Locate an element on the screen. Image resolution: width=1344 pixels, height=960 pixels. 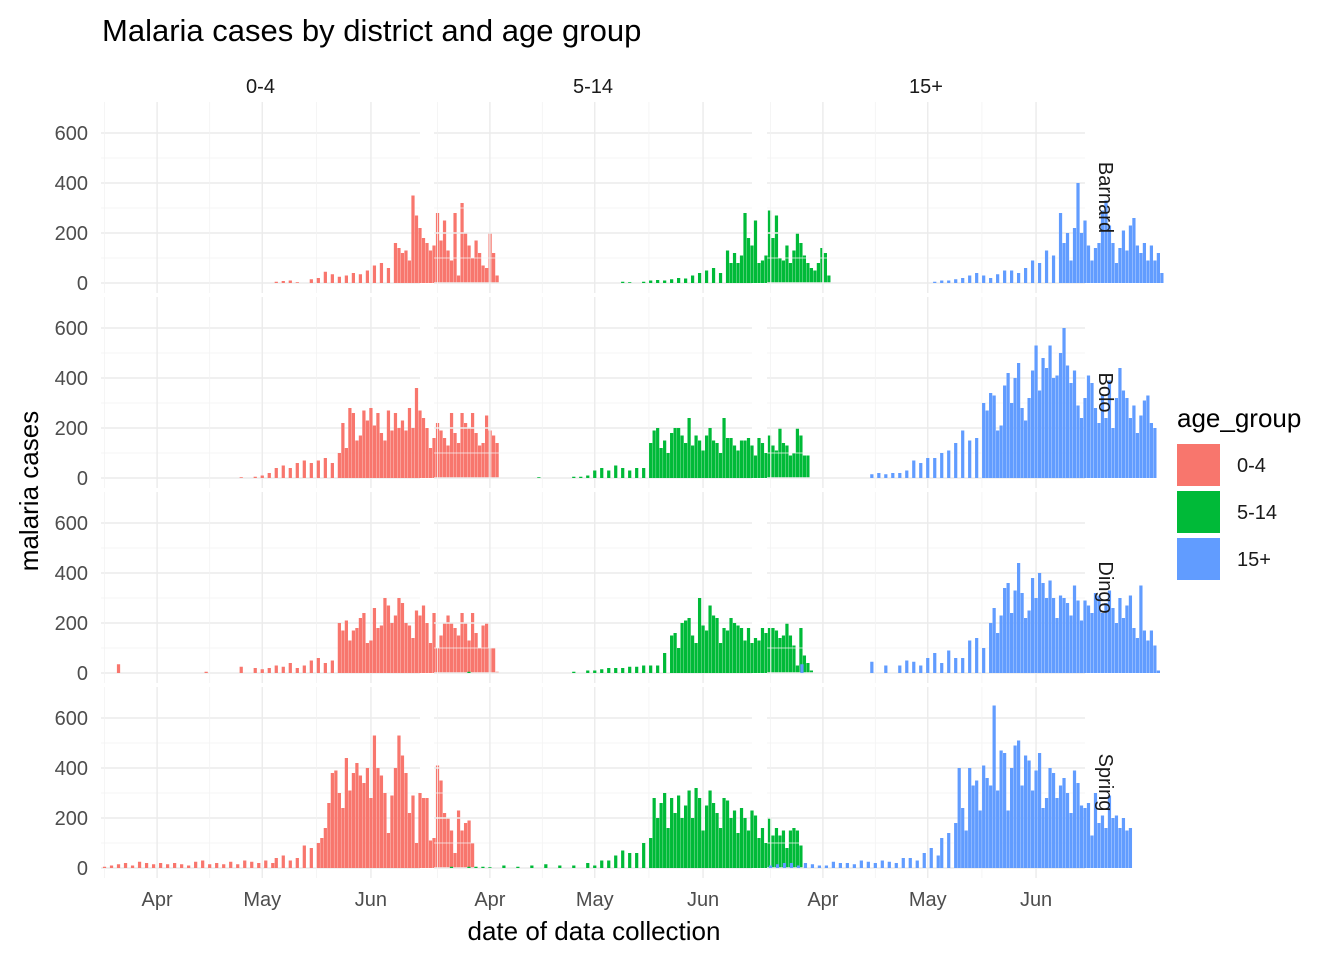
legend-label: 5-14 is located at coordinates (1257, 513).